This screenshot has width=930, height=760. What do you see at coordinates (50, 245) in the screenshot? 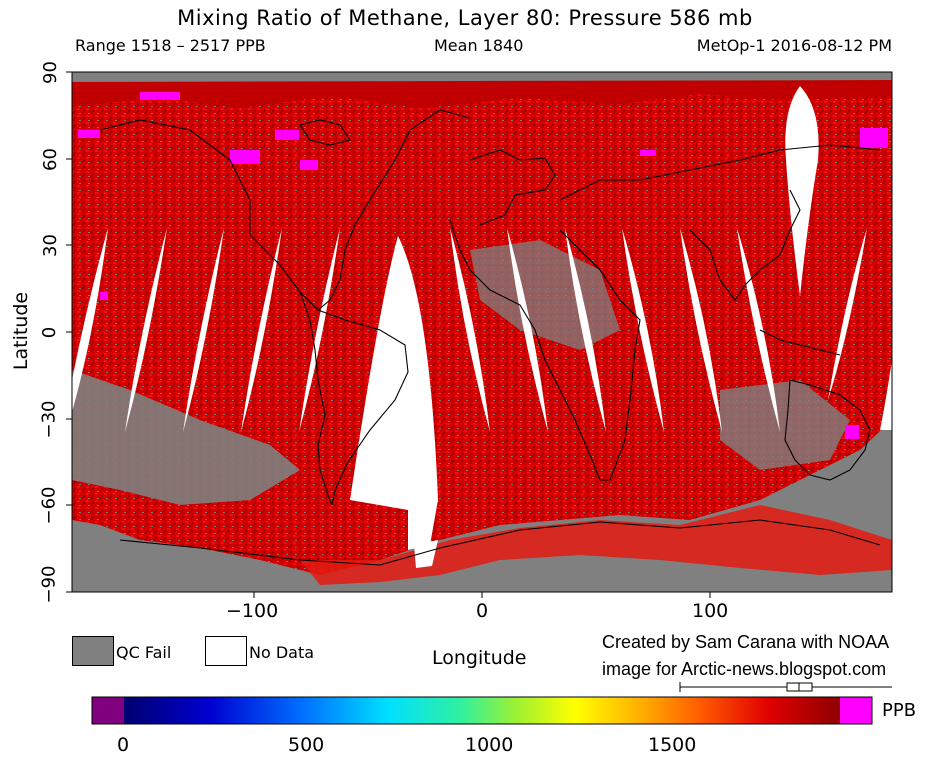
I see `y-tick-label: 30` at bounding box center [50, 245].